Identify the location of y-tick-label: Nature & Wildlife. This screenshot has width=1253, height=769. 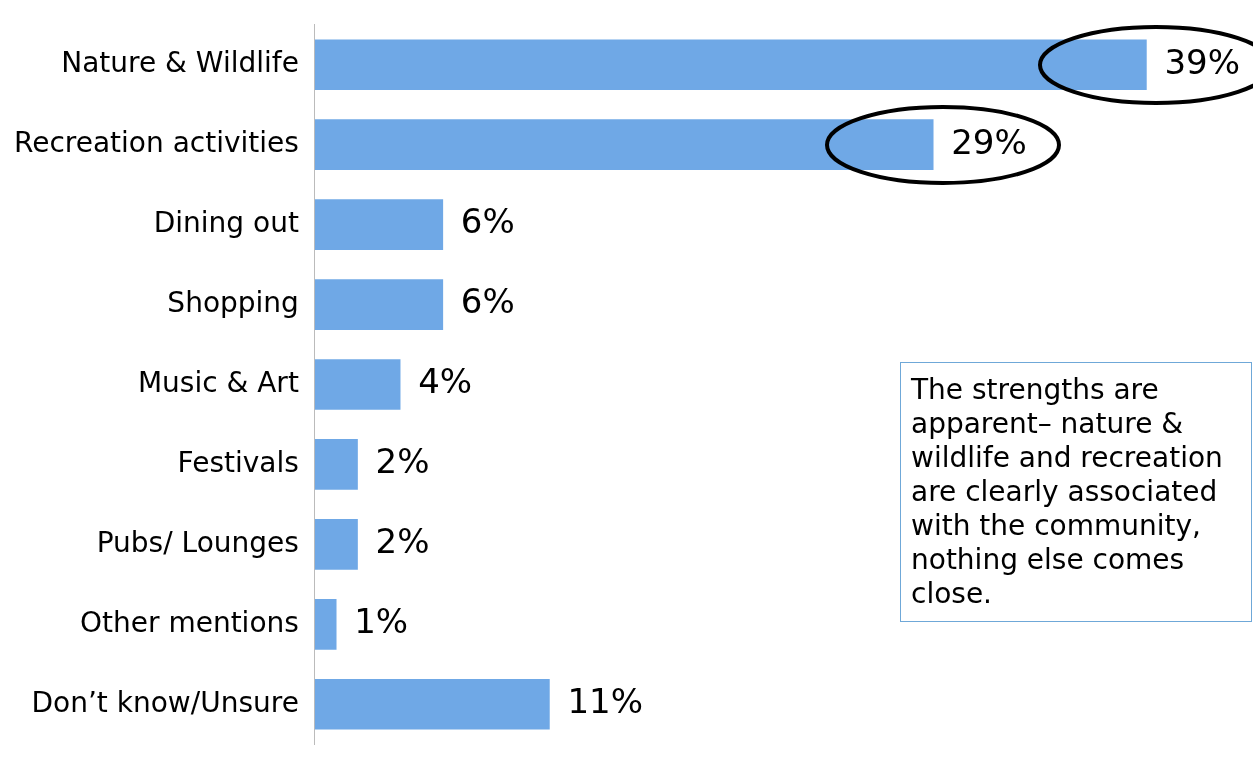
(180, 63).